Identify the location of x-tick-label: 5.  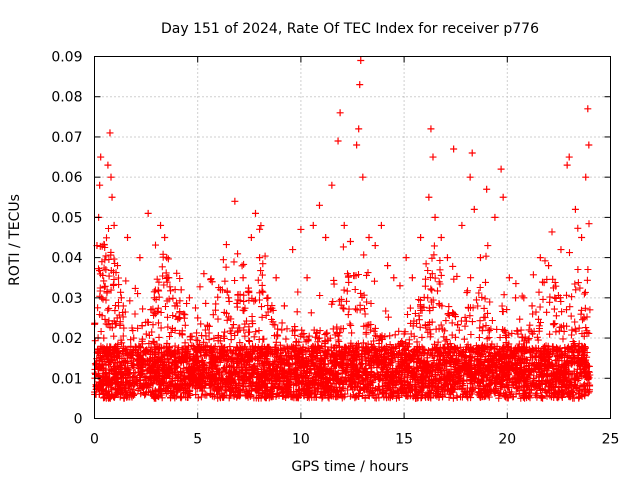
(197, 440).